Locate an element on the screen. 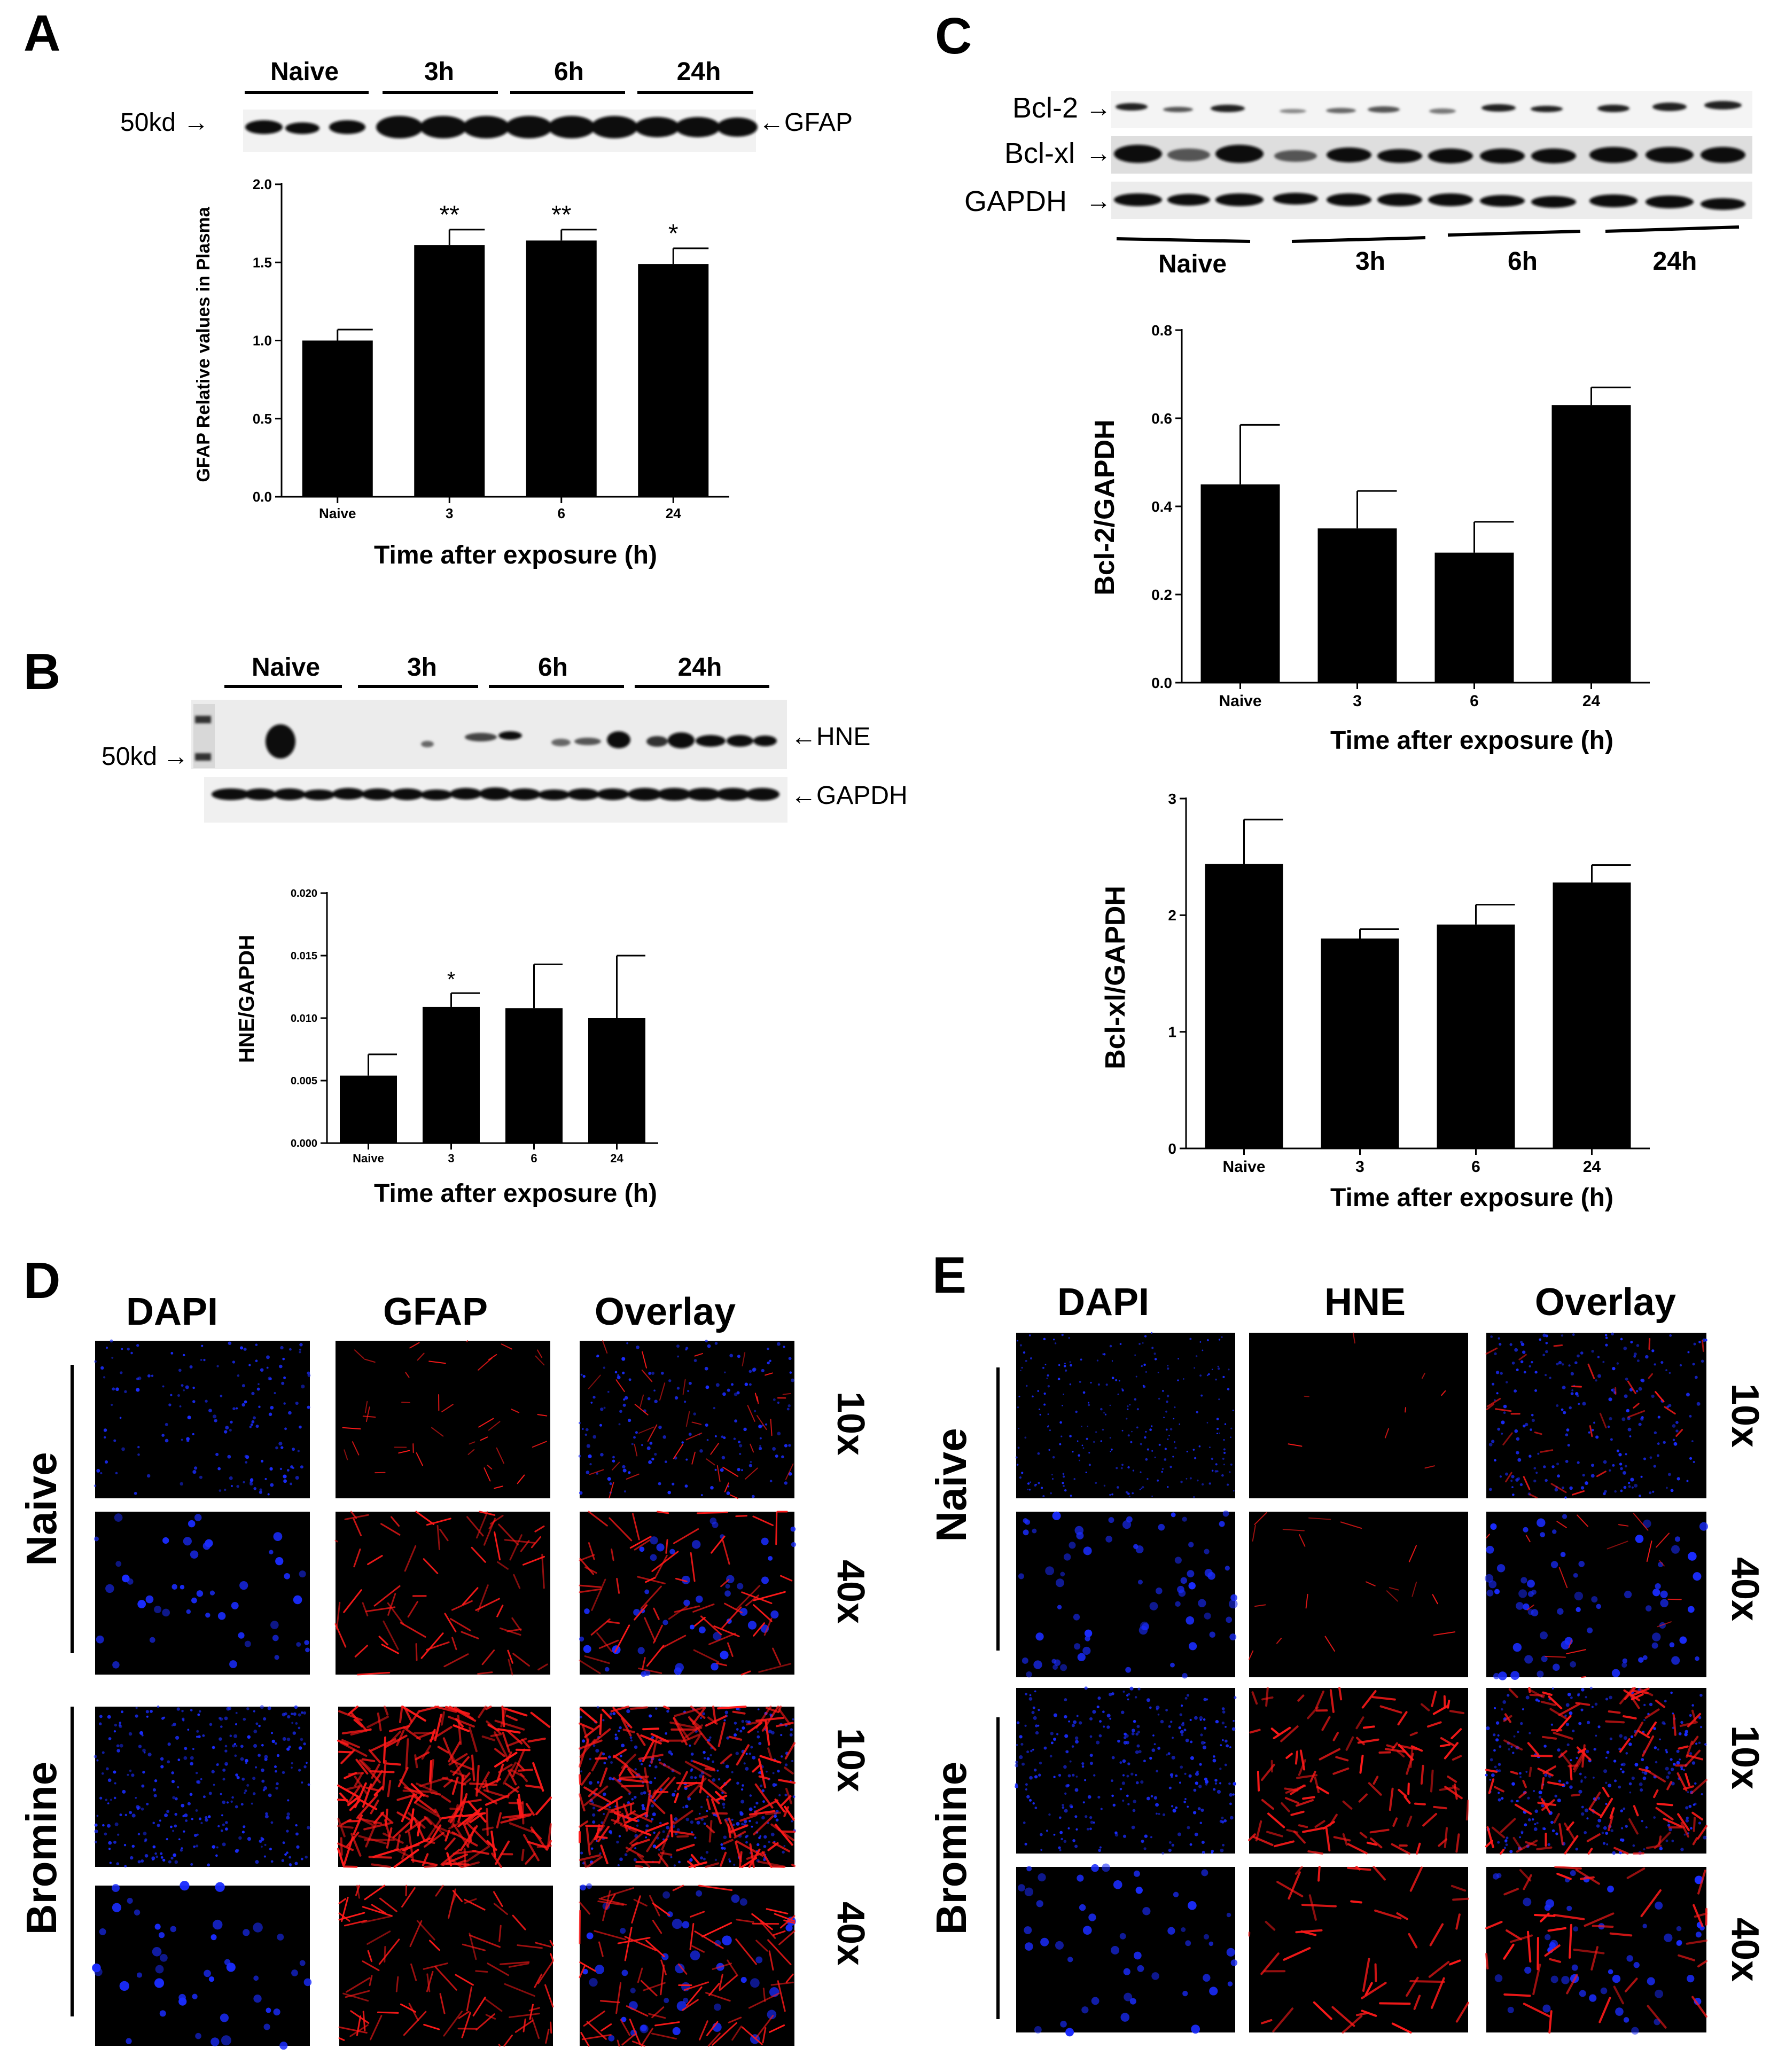  y-tick-label: 0.8 is located at coordinates (1161, 330).